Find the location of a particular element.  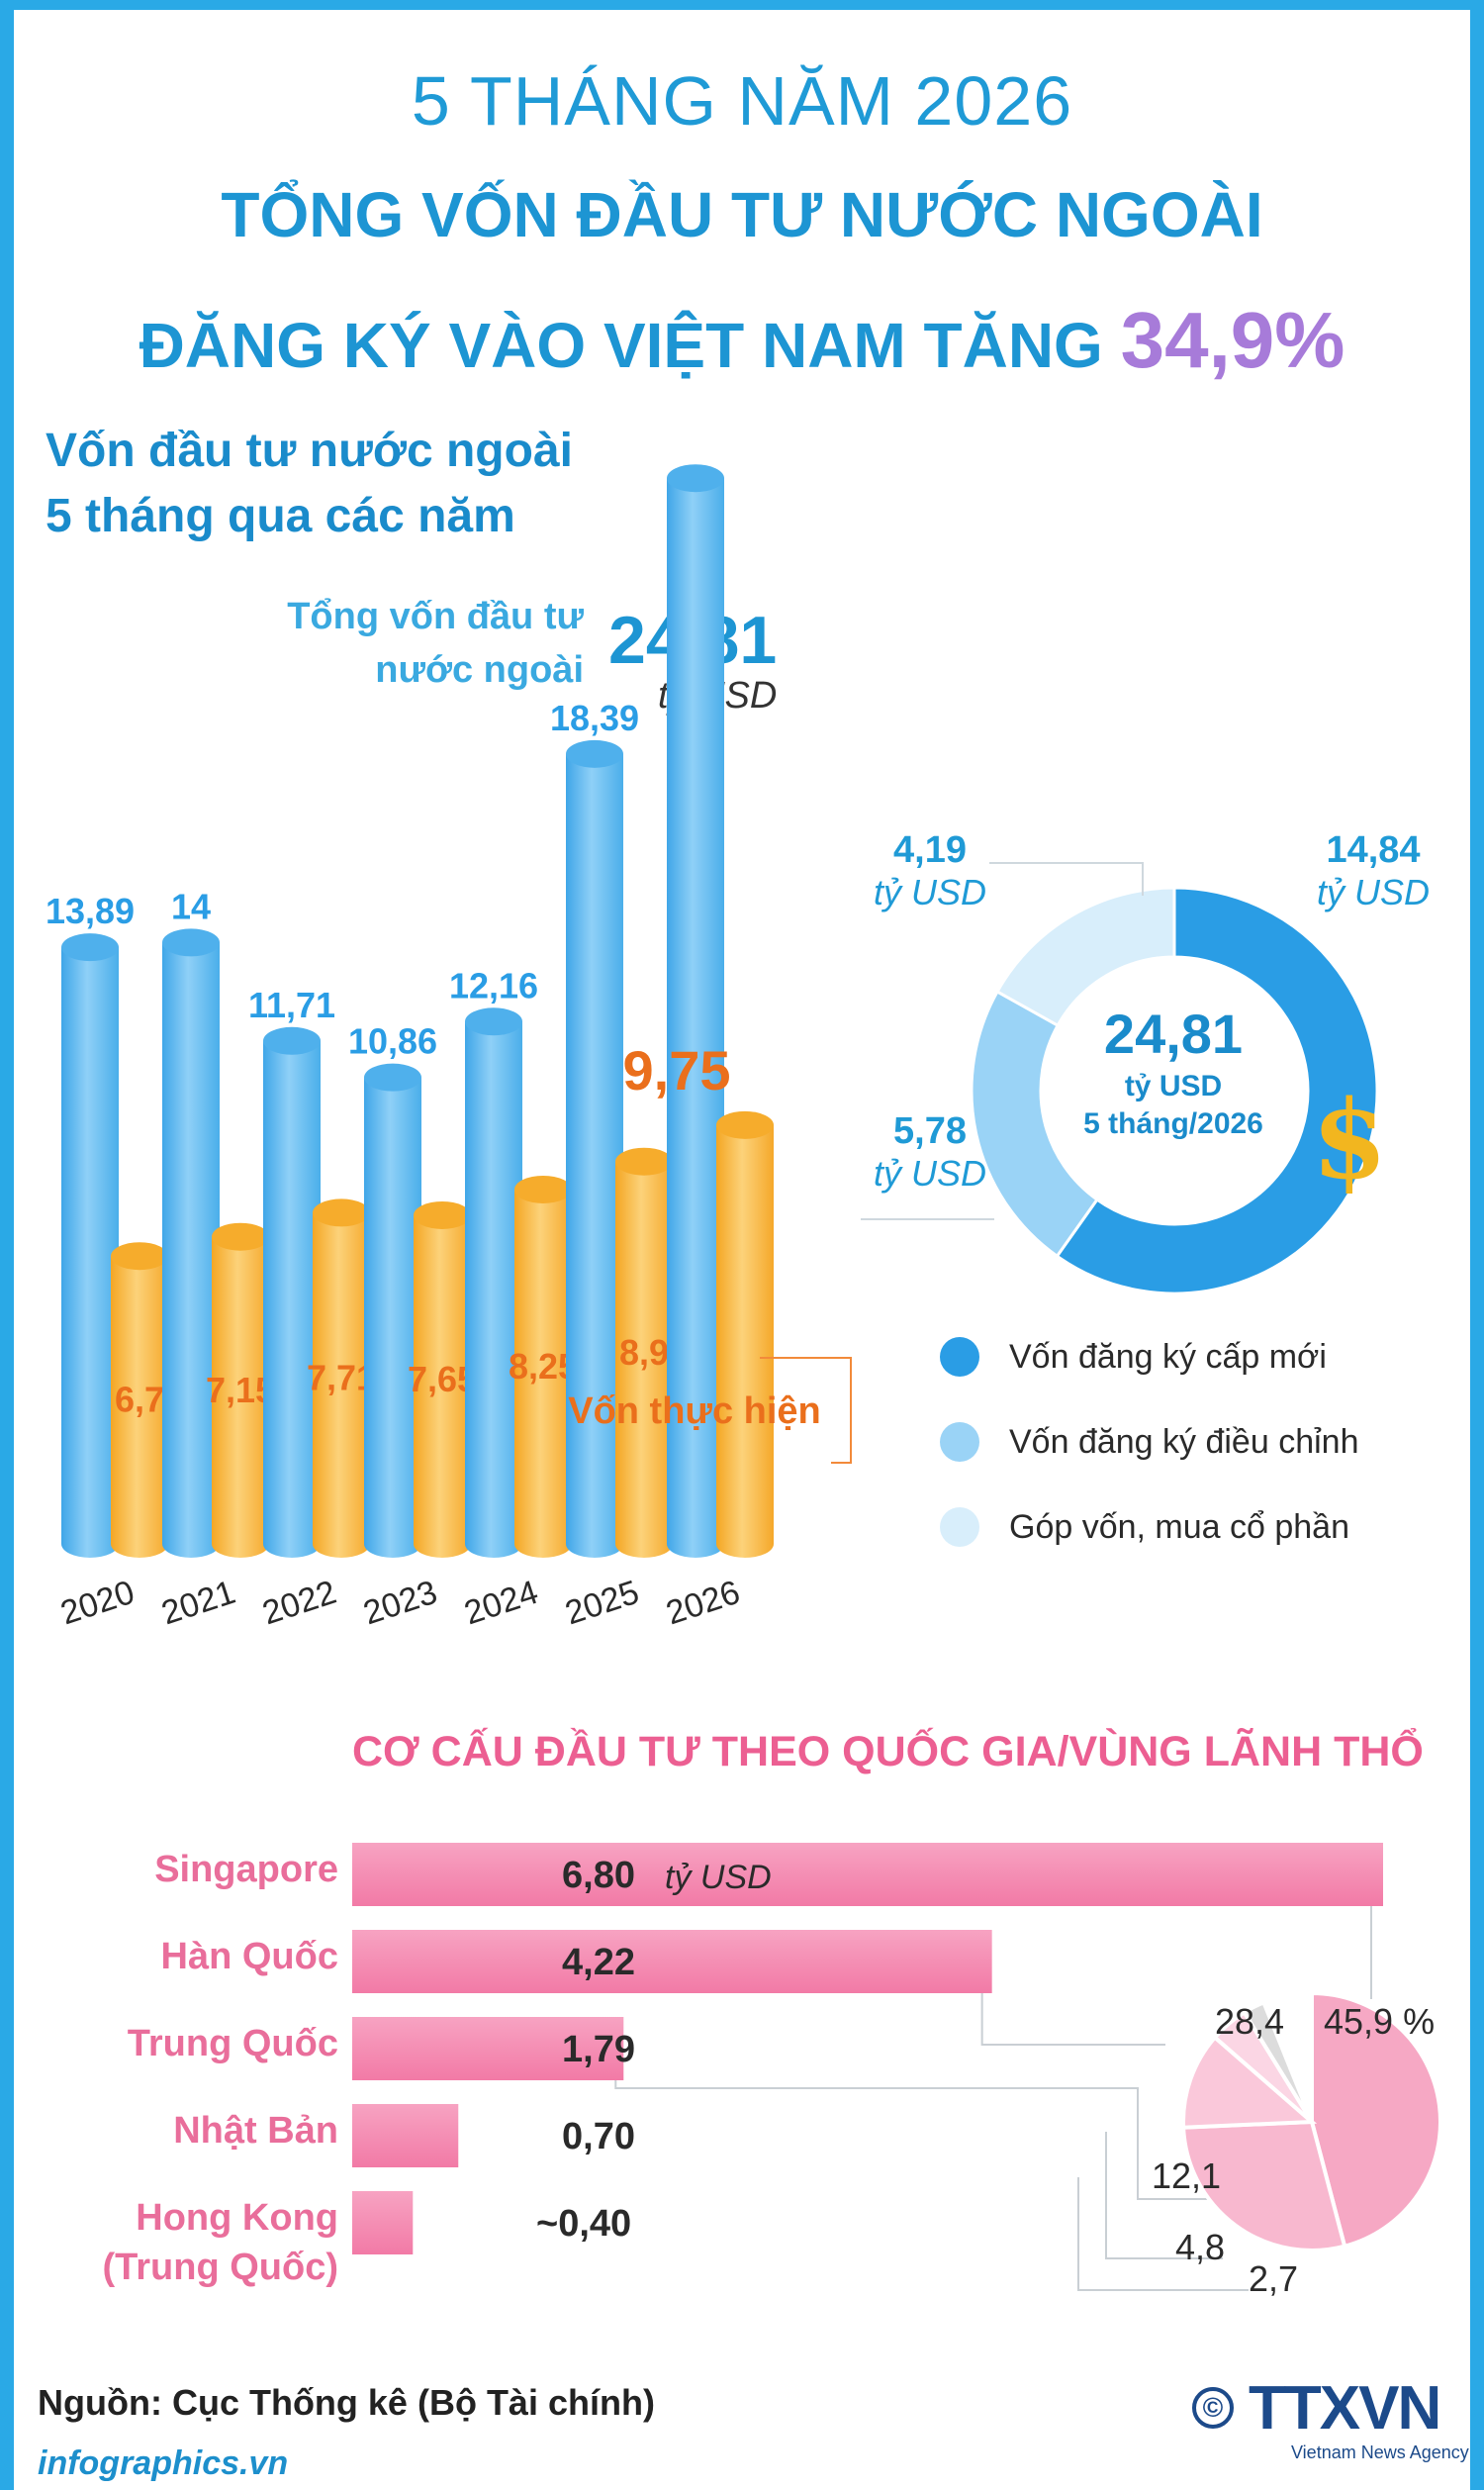

total-label-line2: nước ngoài is located at coordinates (479, 670).